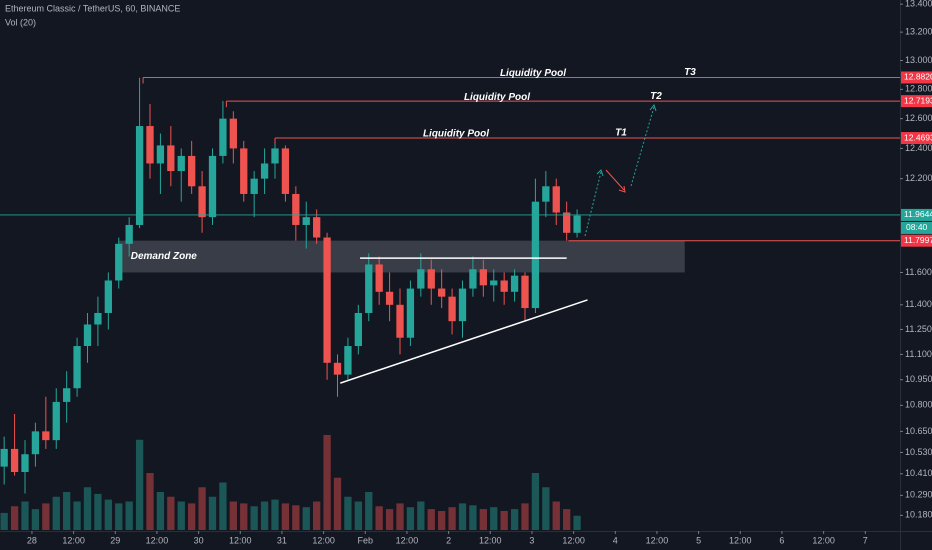  What do you see at coordinates (531, 540) in the screenshot?
I see `x-tick-label: 3` at bounding box center [531, 540].